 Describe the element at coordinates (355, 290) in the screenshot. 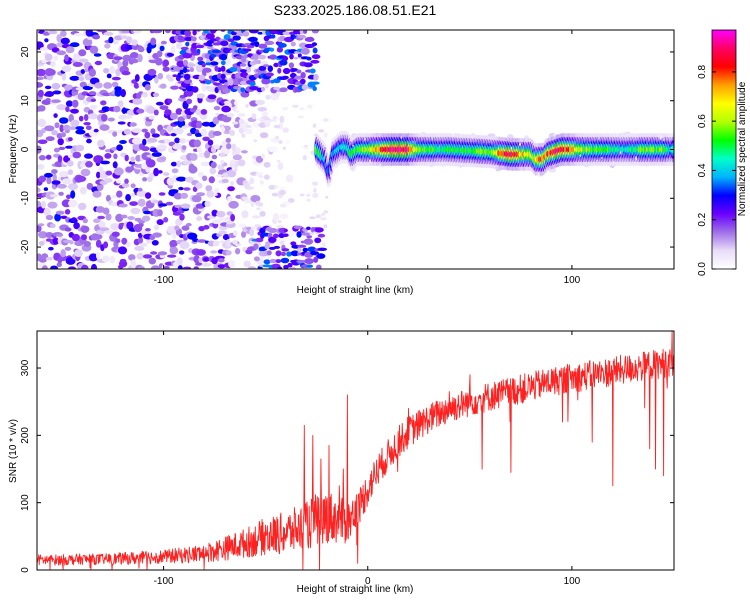

I see `spectrogram-x-label: Height of straight line (km)` at that location.